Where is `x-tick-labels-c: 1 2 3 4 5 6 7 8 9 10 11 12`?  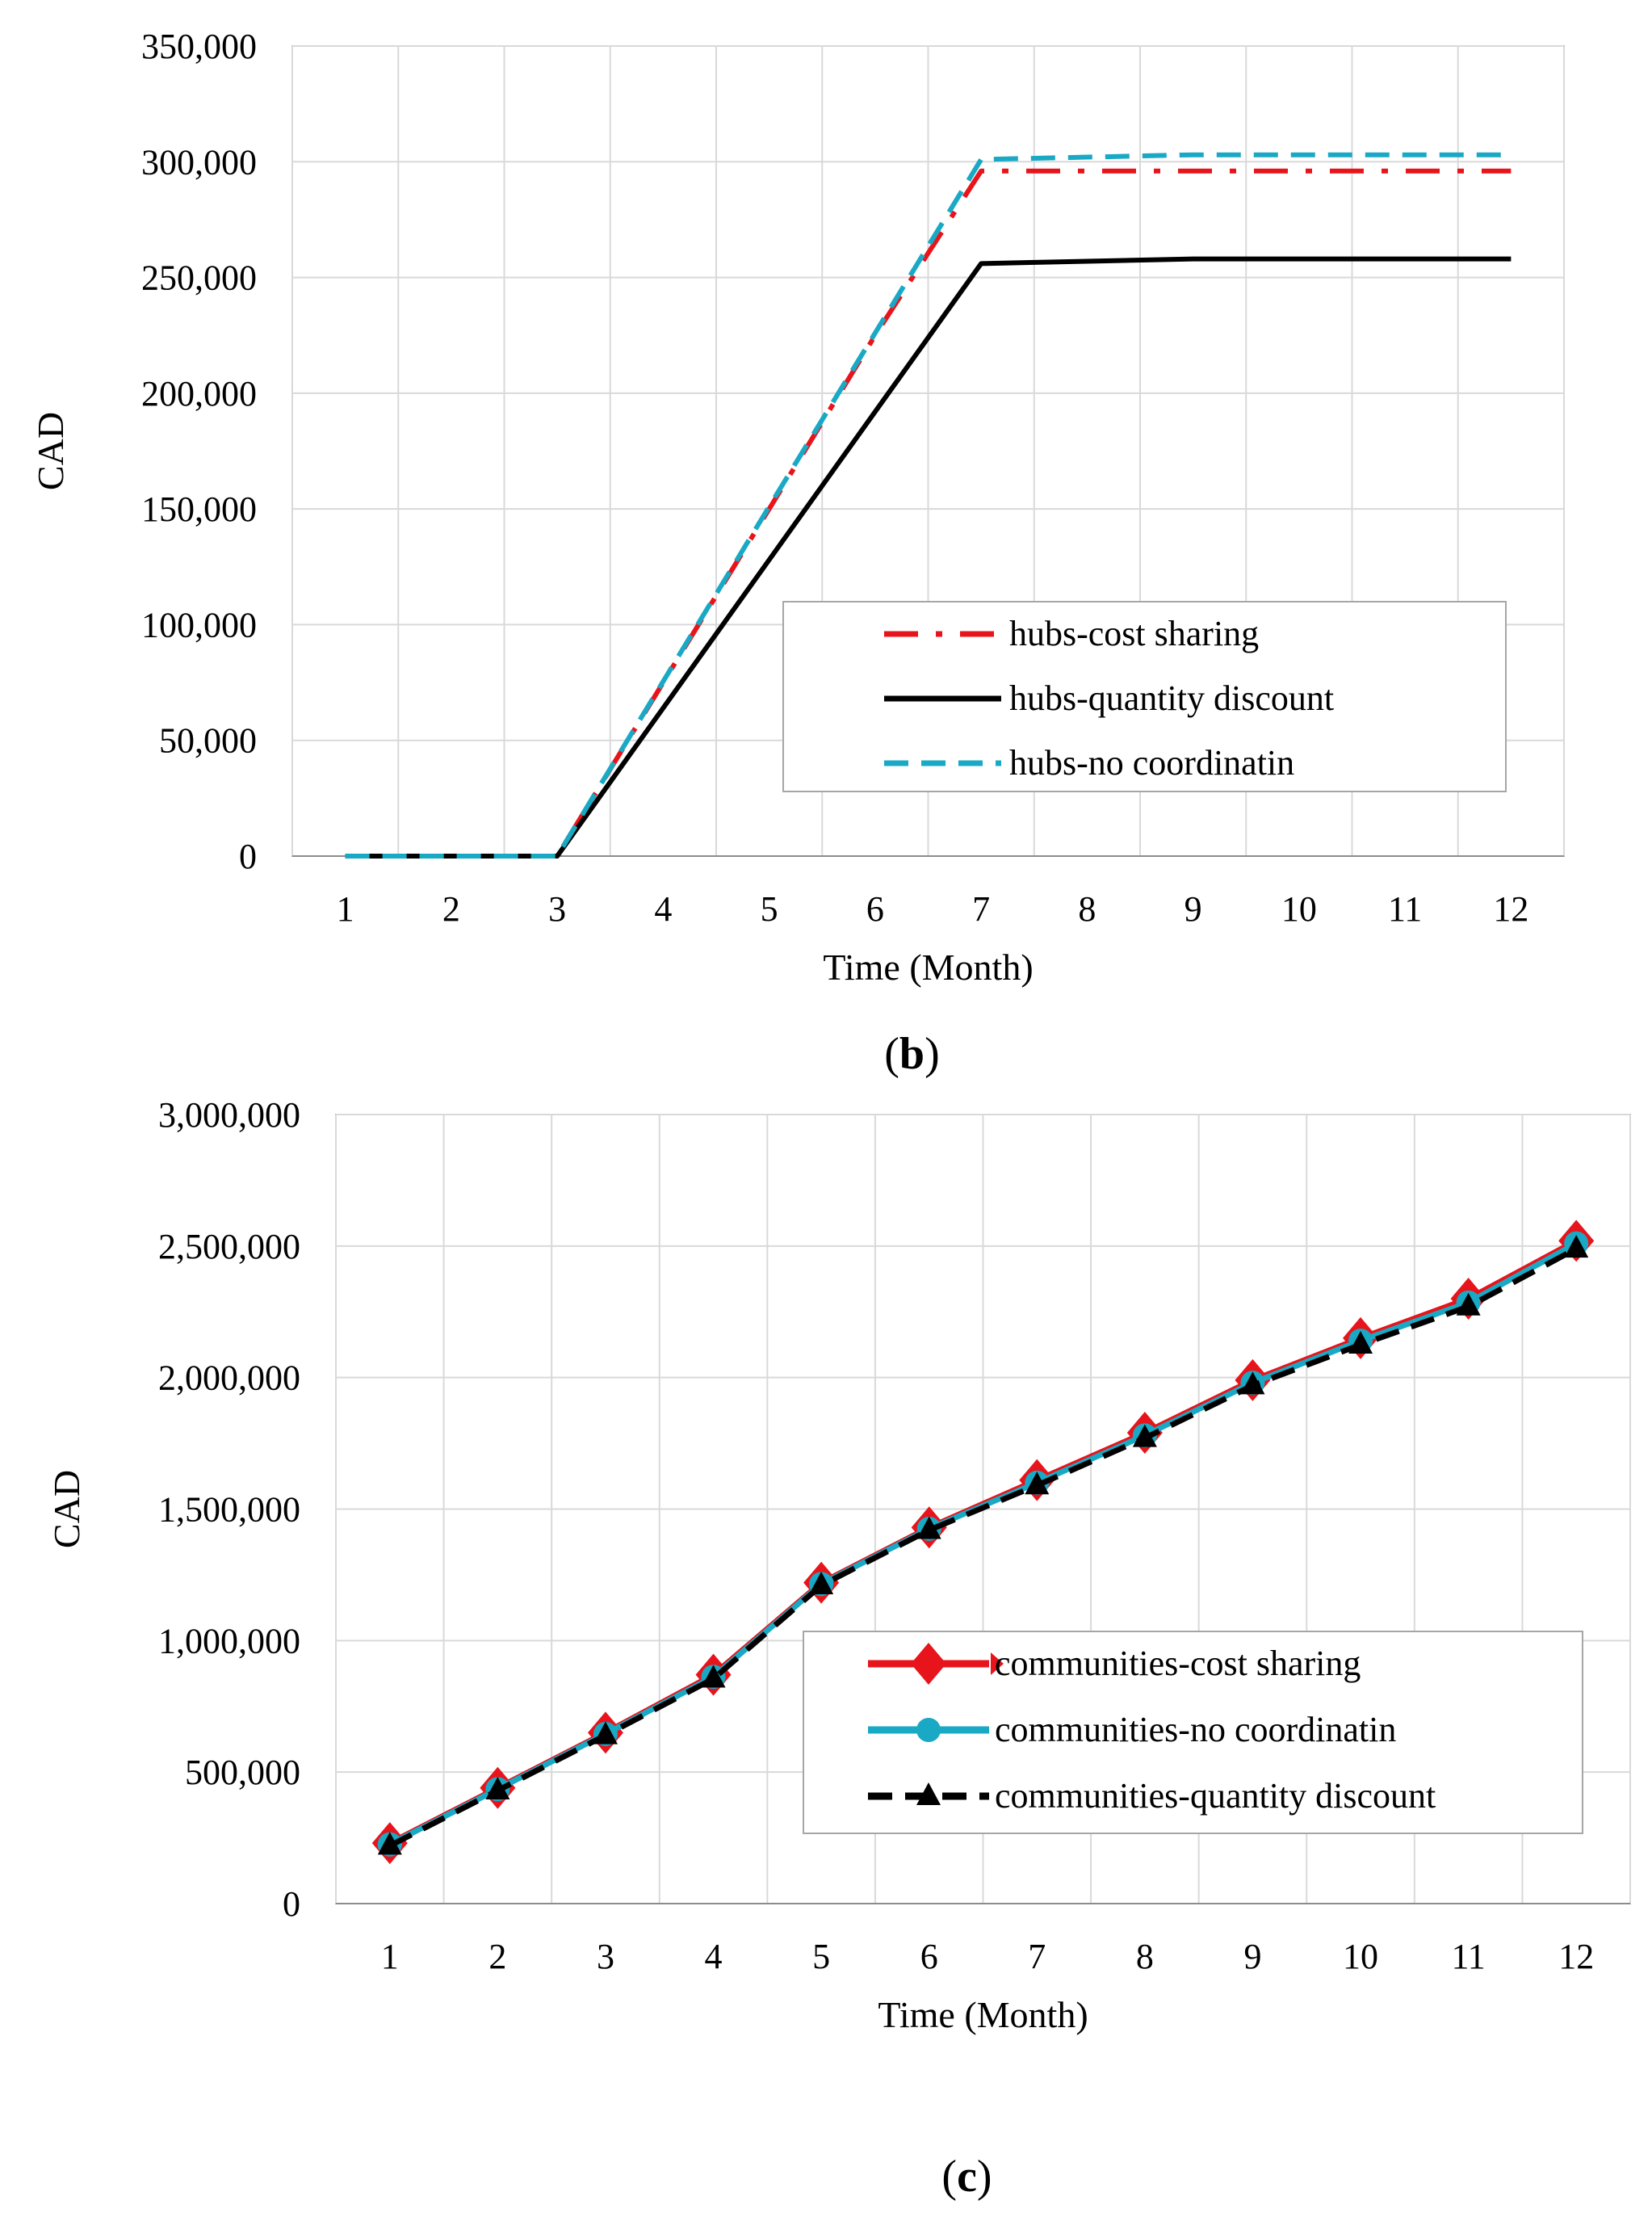
x-tick-labels-c: 1 2 3 4 5 6 7 8 9 10 11 12 is located at coordinates (987, 1956).